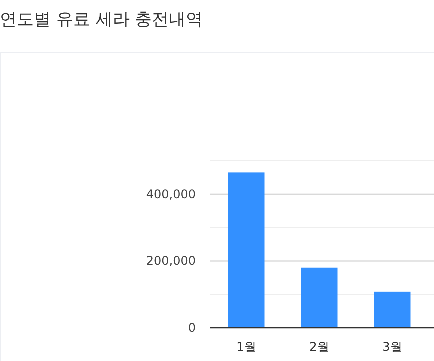 The image size is (434, 361). I want to click on y-tick-label: 200,000, so click(171, 261).